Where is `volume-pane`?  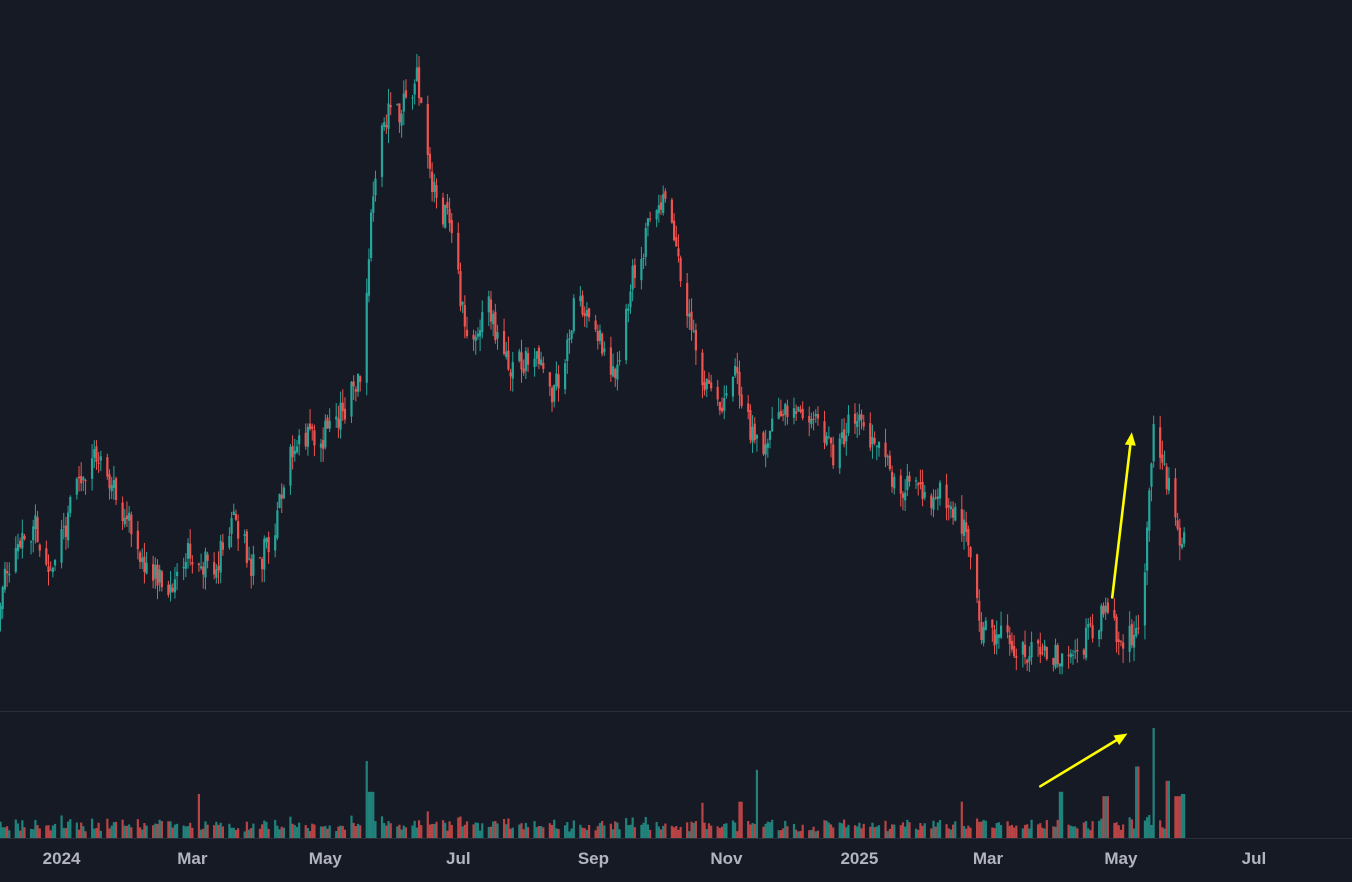 volume-pane is located at coordinates (593, 783).